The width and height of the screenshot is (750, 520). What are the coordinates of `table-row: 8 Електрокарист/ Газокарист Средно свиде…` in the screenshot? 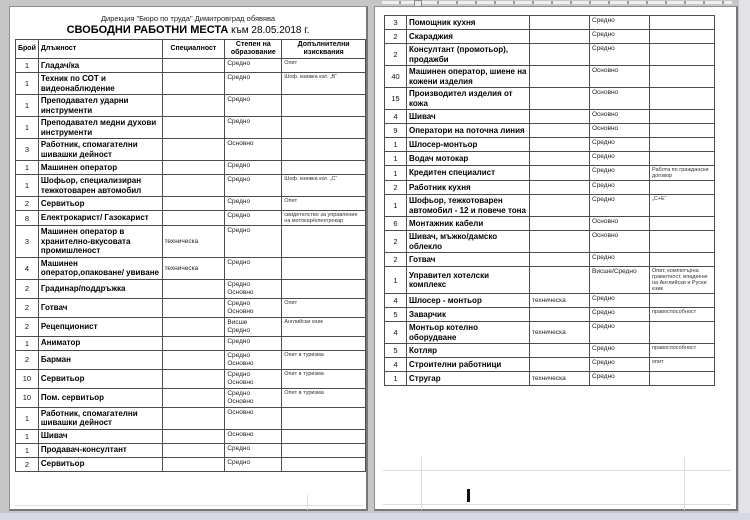 It's located at (190, 218).